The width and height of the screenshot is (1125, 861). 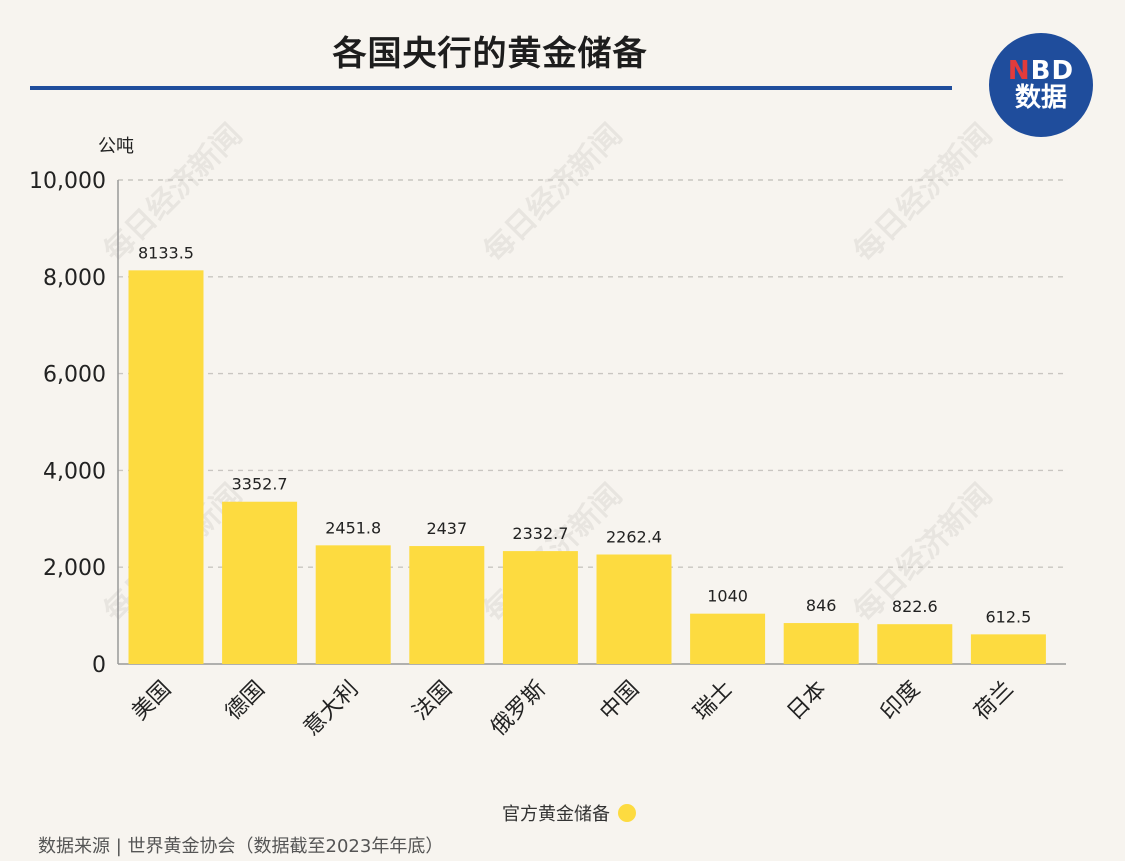 What do you see at coordinates (713, 701) in the screenshot?
I see `x-tick-label: 瑞士` at bounding box center [713, 701].